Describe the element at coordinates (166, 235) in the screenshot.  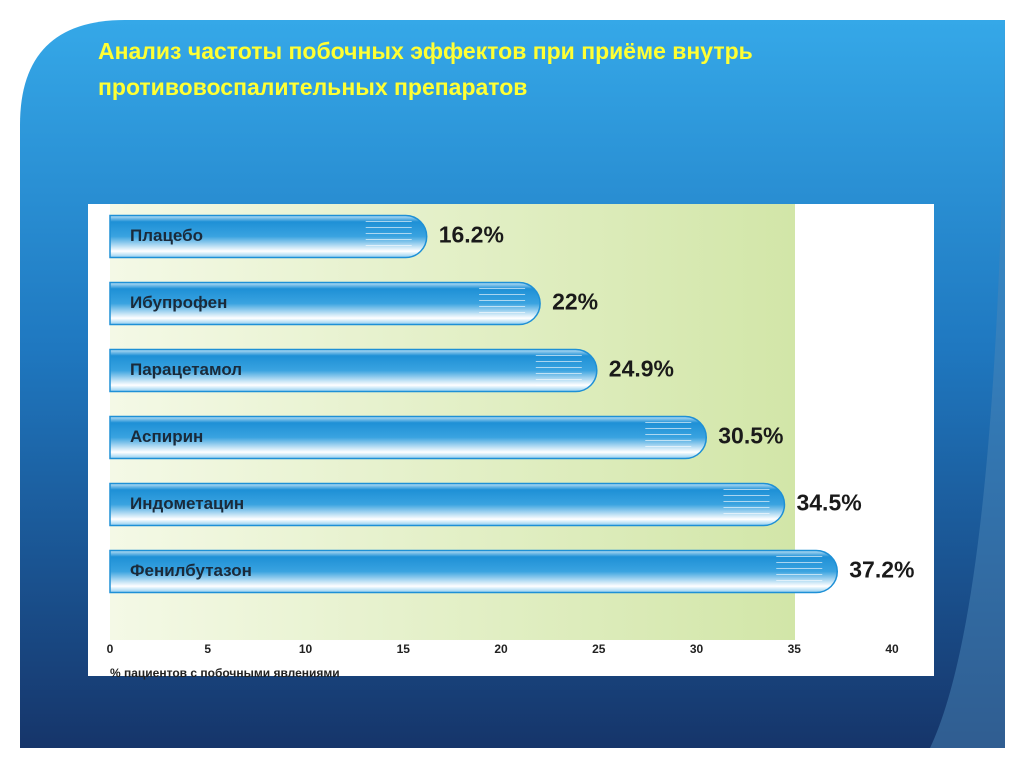
I see `category-label: Плацебо` at that location.